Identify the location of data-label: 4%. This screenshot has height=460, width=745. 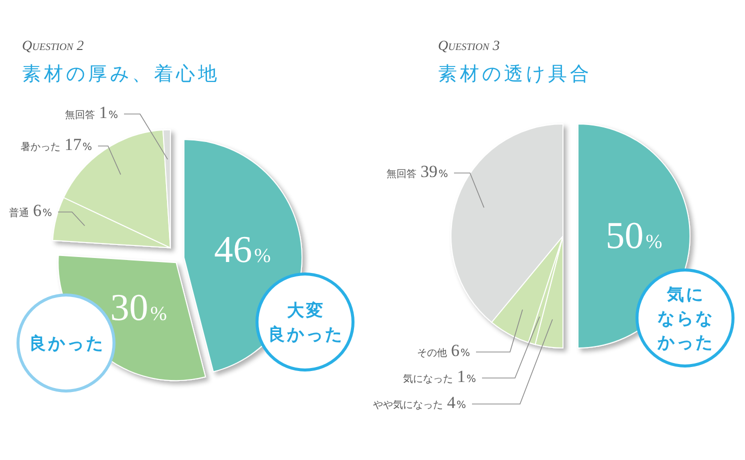
(456, 402).